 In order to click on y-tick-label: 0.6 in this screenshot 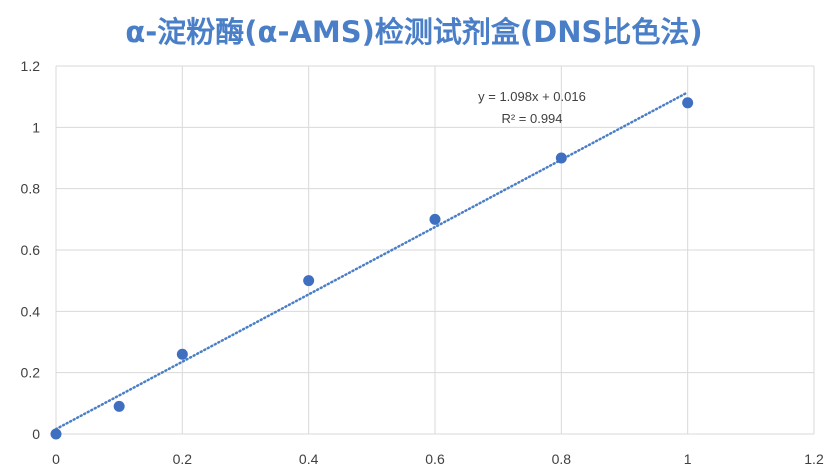, I will do `click(31, 250)`.